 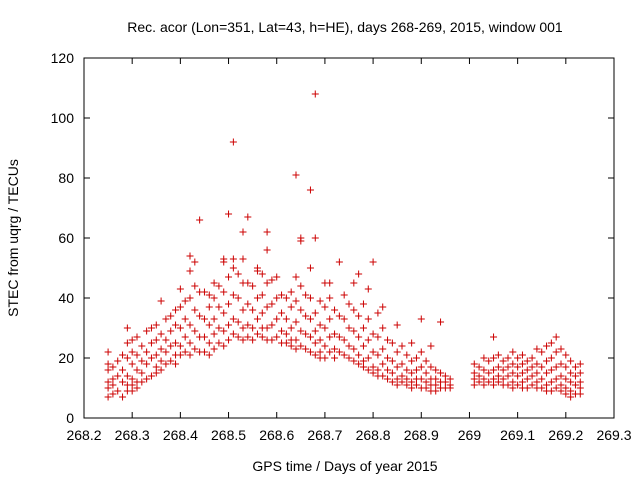 What do you see at coordinates (63, 118) in the screenshot?
I see `y-tick-label: 100` at bounding box center [63, 118].